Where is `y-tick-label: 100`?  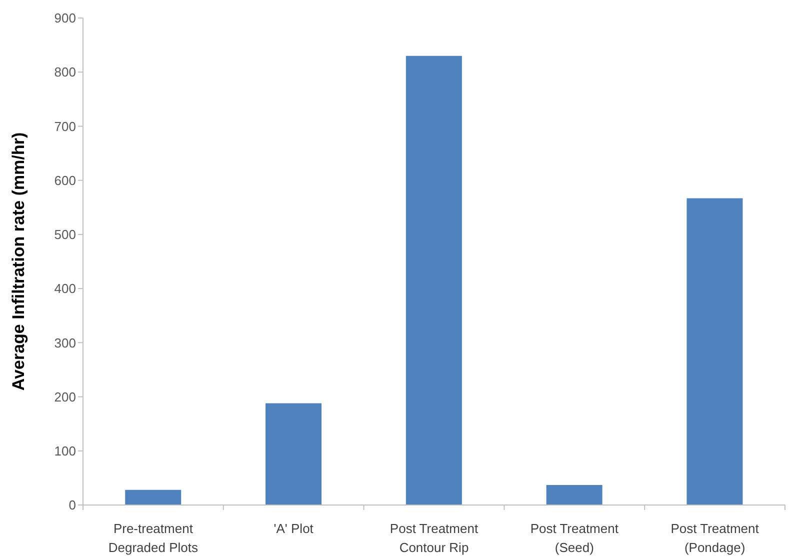
y-tick-label: 100 is located at coordinates (65, 451).